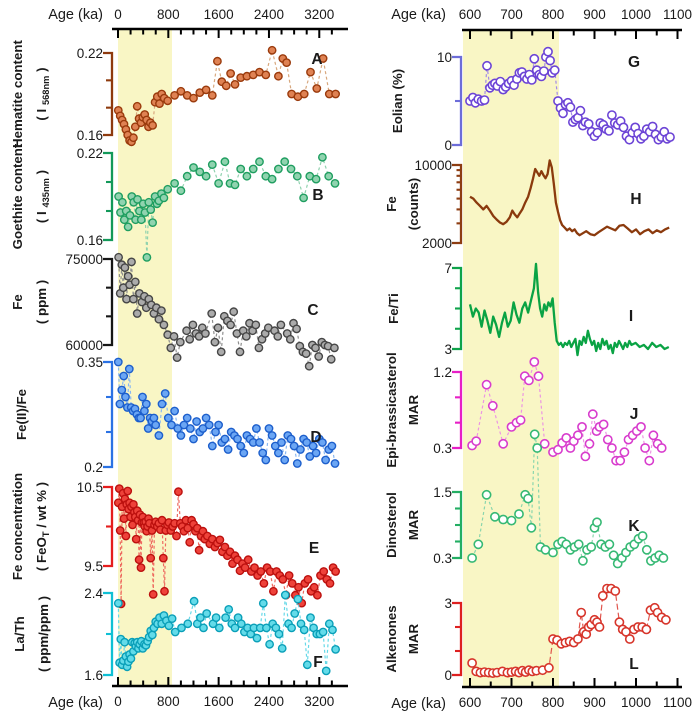 Image resolution: width=700 pixels, height=717 pixels. I want to click on axis-tick-label: 900, so click(594, 702).